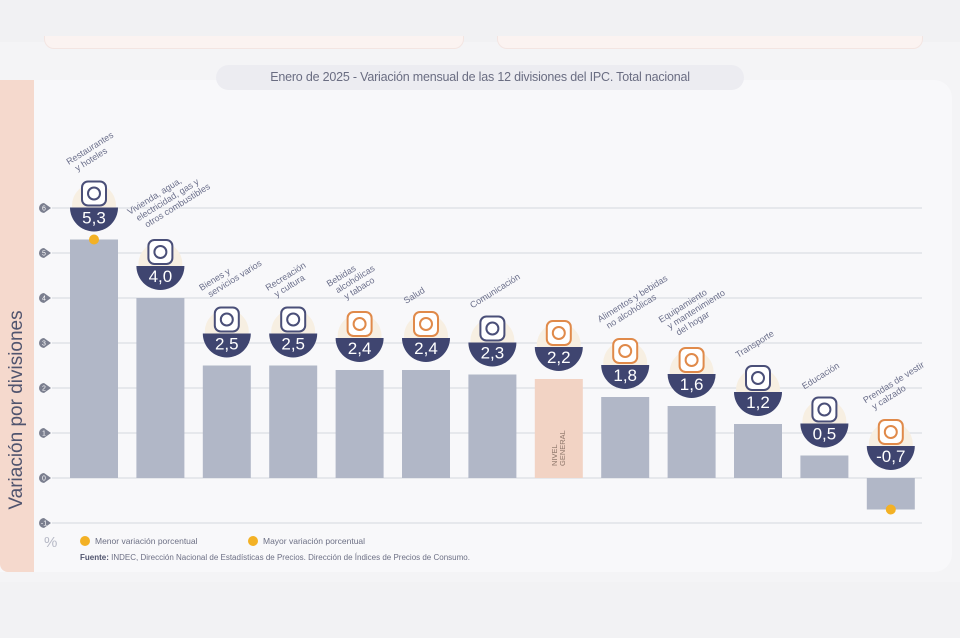  What do you see at coordinates (253, 541) in the screenshot?
I see `legend-max-marker` at bounding box center [253, 541].